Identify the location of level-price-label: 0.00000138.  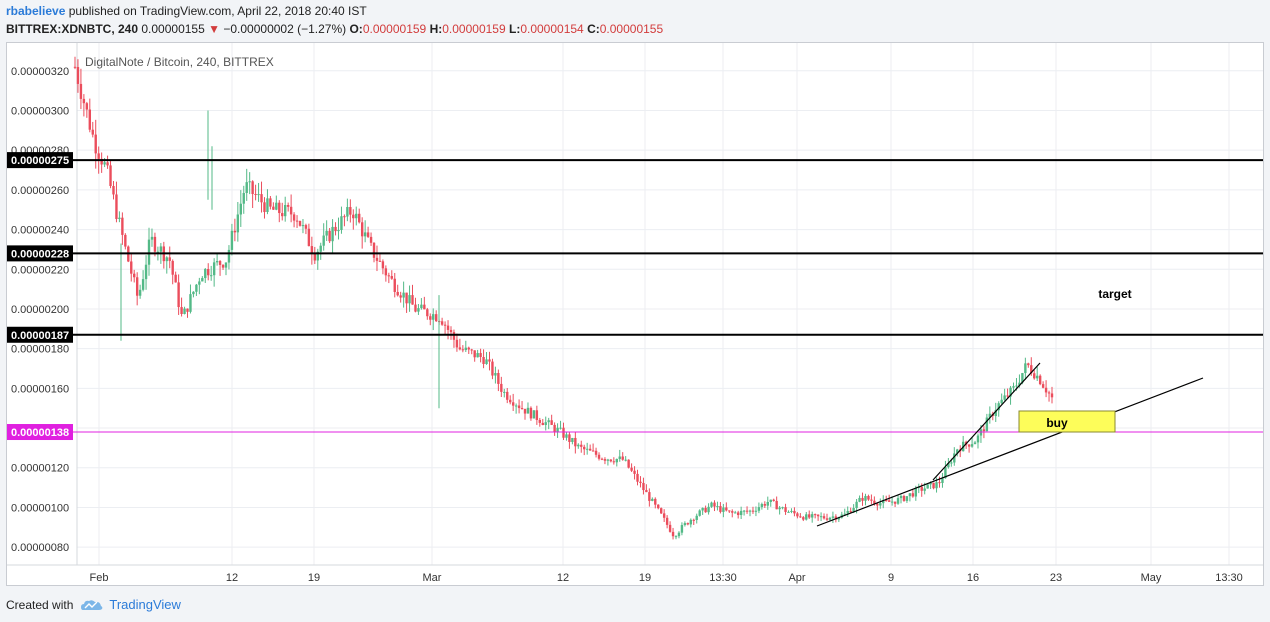
(40, 433).